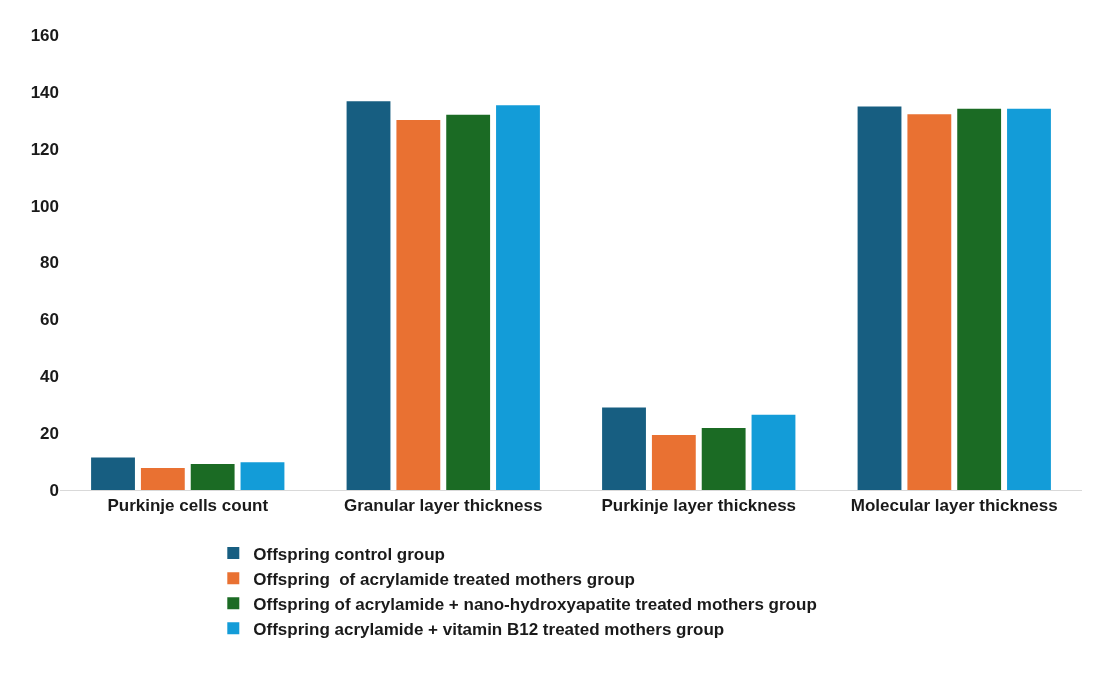 This screenshot has height=675, width=1102. I want to click on x-tick-label: Molecular layer thickness, so click(954, 506).